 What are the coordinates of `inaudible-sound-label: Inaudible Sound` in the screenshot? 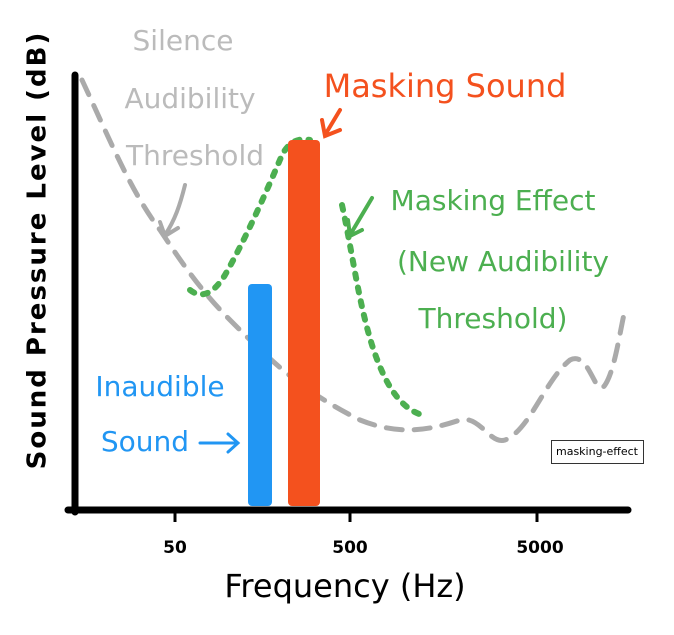 It's located at (159, 414).